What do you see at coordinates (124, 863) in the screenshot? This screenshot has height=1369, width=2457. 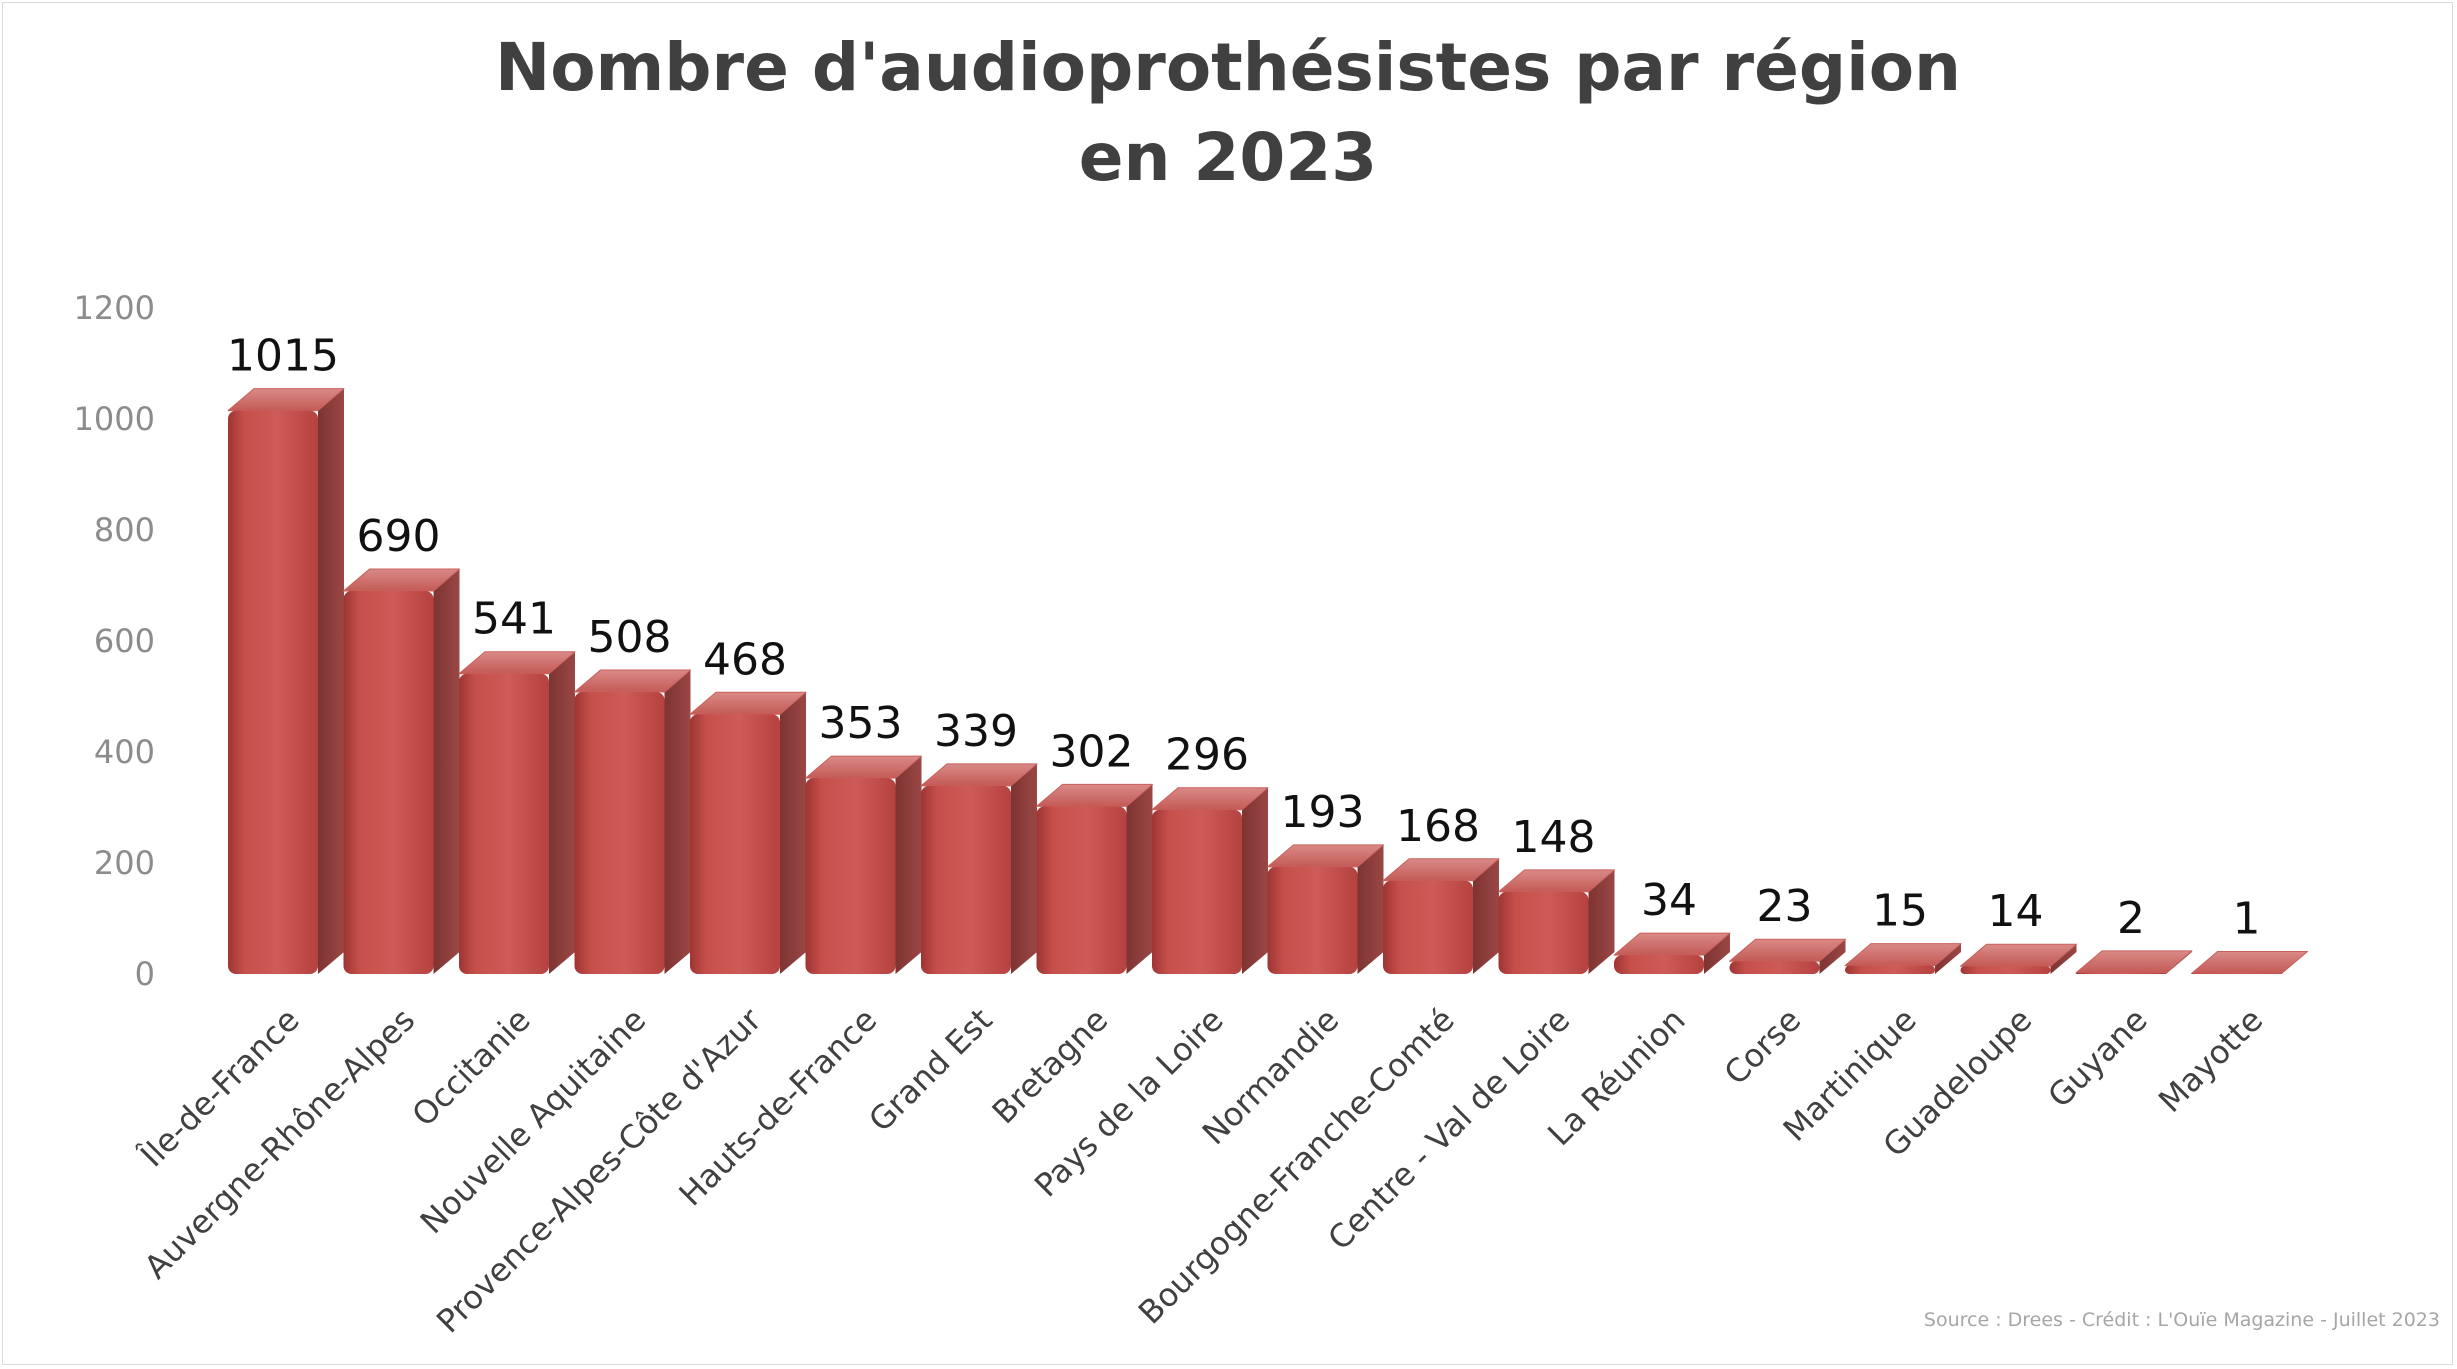 I see `y-tick-label: 200` at bounding box center [124, 863].